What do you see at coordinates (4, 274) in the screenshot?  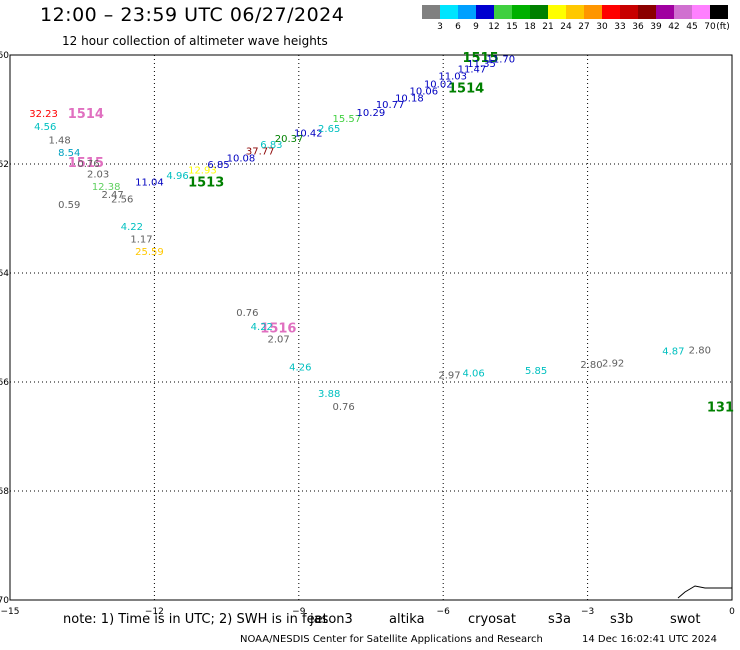 I see `y-tick-label: −64` at bounding box center [4, 274].